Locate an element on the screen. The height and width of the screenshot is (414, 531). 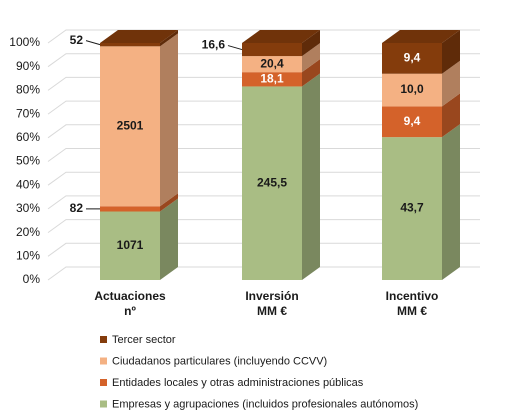
data-label: 10,0 is located at coordinates (412, 89).